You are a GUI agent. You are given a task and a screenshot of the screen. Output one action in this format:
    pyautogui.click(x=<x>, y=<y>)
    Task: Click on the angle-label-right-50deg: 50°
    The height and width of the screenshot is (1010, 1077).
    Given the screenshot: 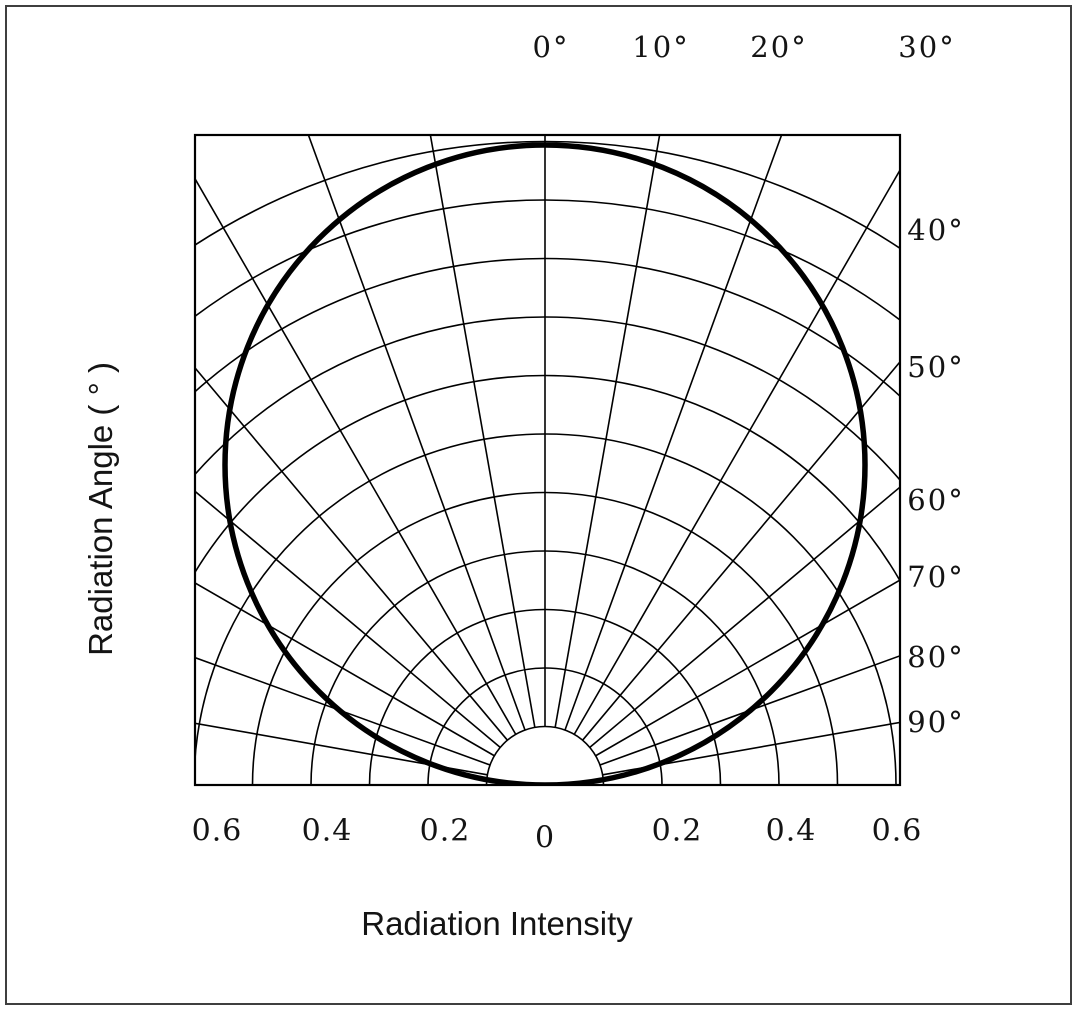 What is the action you would take?
    pyautogui.click(x=936, y=367)
    